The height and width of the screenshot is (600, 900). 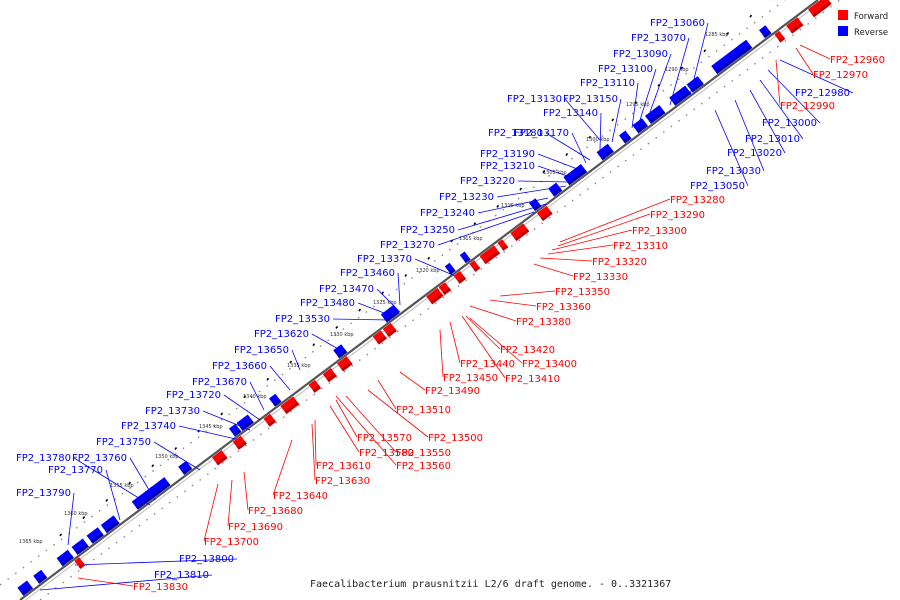 I want to click on gene-label-forward: FP2_13300, so click(x=659, y=231).